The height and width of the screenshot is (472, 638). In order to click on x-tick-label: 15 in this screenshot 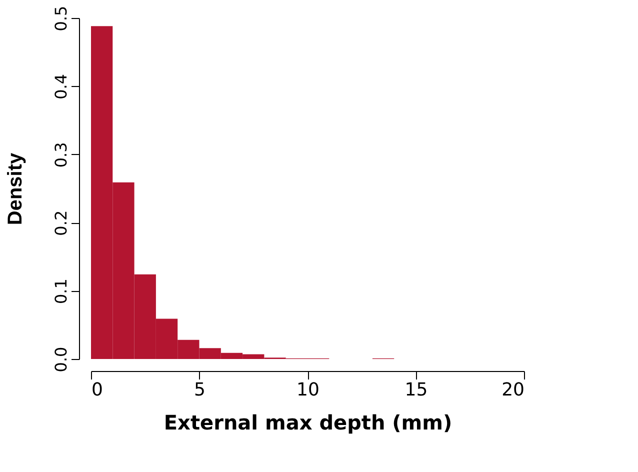, I will do `click(416, 390)`.